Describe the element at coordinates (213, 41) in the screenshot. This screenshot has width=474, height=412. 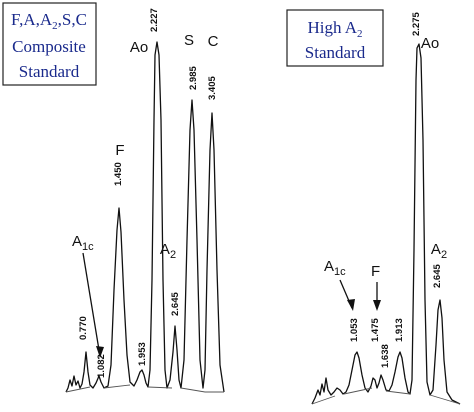
I see `peak-name-c: C` at that location.